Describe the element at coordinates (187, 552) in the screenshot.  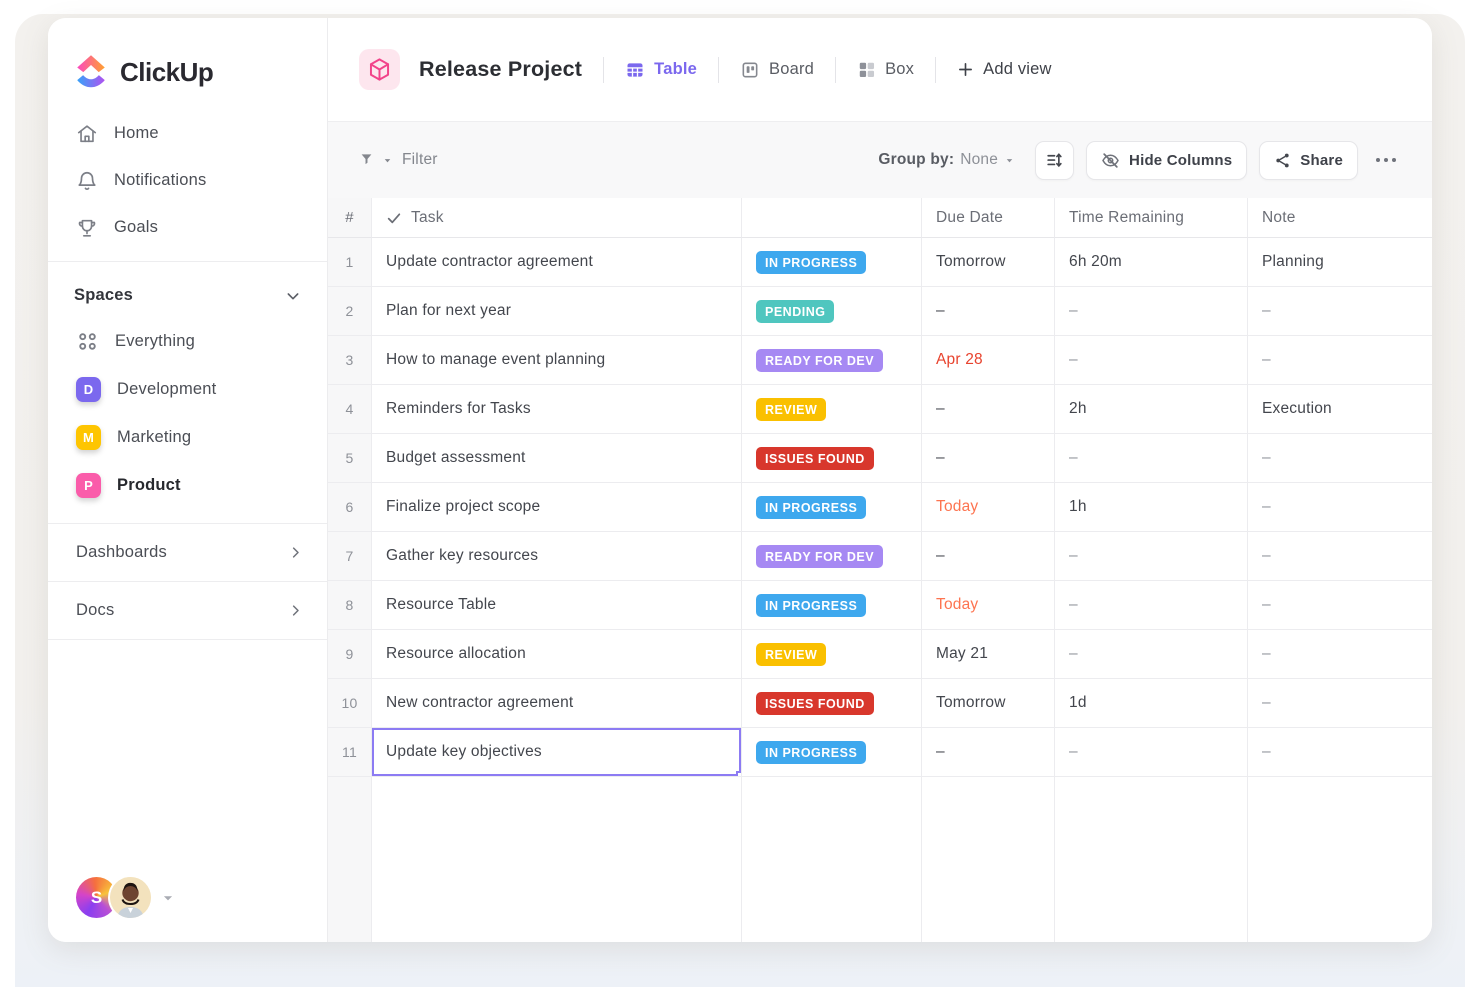
I see `sidebar-item-dashboards: Dashboards` at that location.